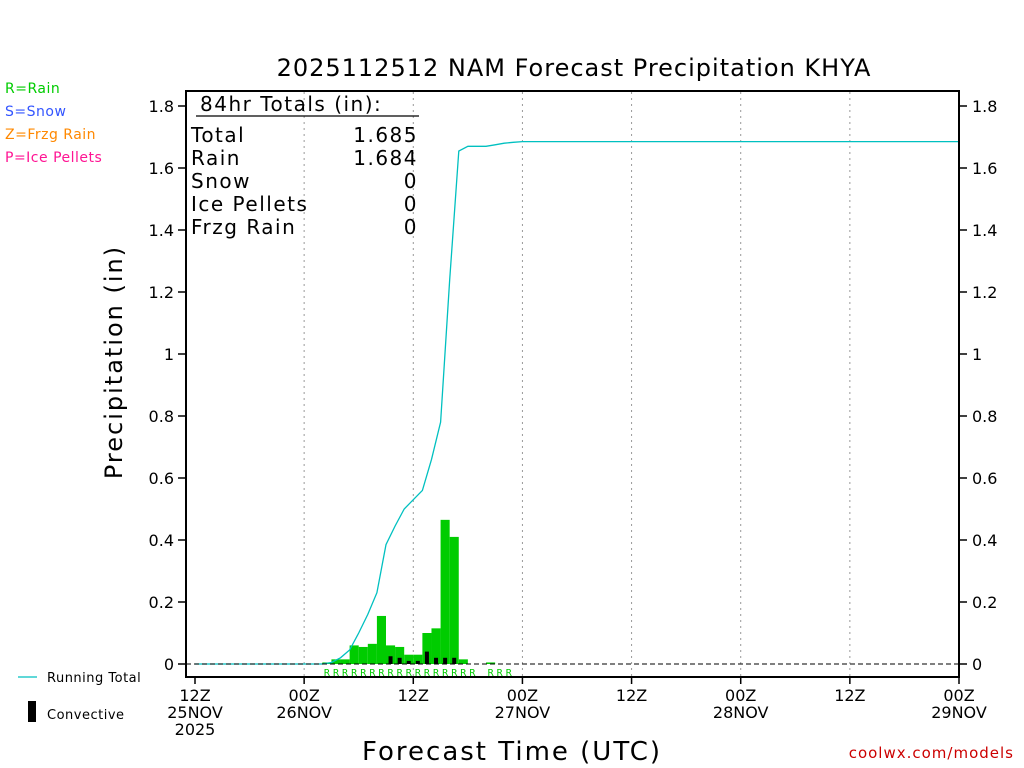  Describe the element at coordinates (161, 602) in the screenshot. I see `y-tick-label-left: 0.2` at that location.